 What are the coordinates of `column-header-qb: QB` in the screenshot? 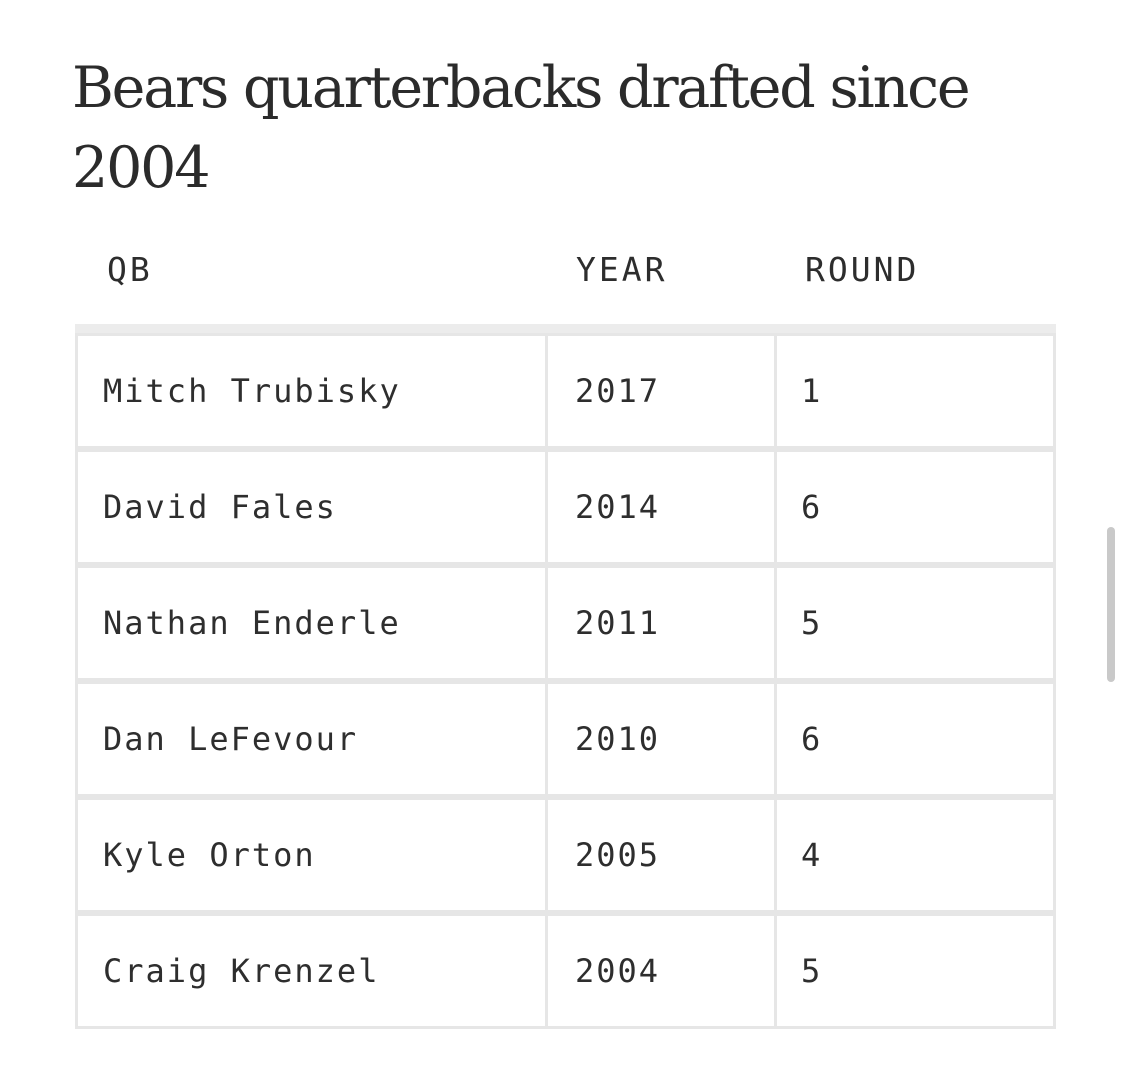 It's located at (130, 269).